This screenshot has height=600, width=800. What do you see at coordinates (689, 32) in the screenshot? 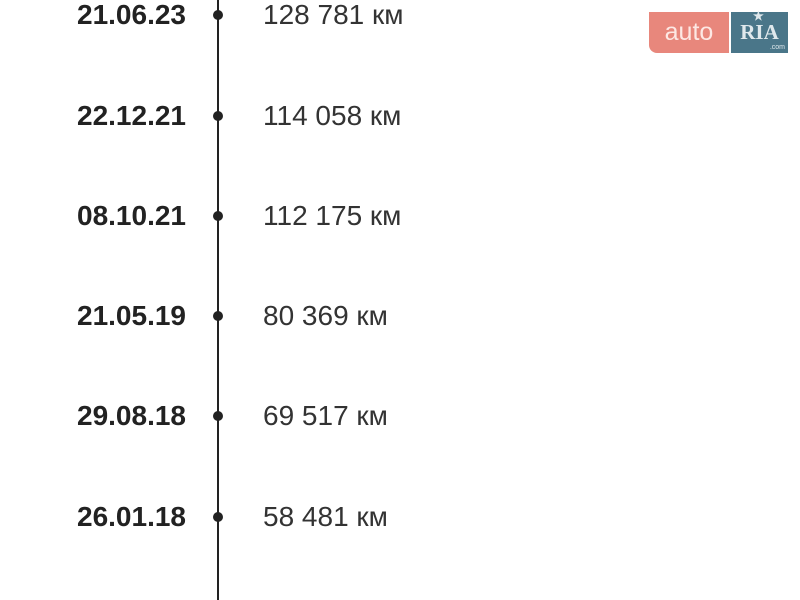
I see `logo-auto: auto` at bounding box center [689, 32].